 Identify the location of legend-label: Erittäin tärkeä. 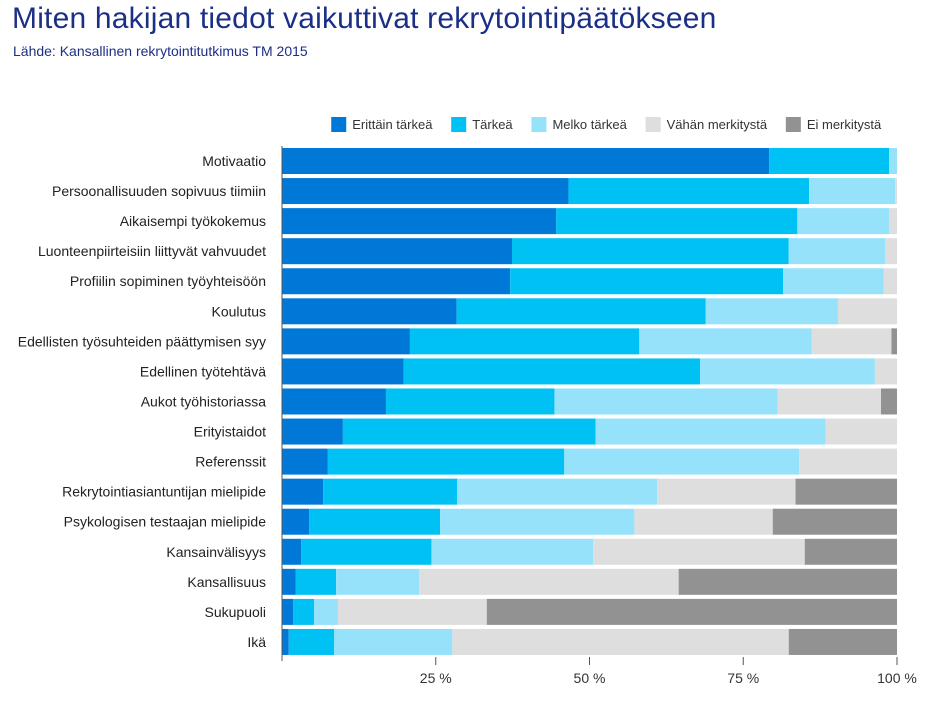
(392, 124).